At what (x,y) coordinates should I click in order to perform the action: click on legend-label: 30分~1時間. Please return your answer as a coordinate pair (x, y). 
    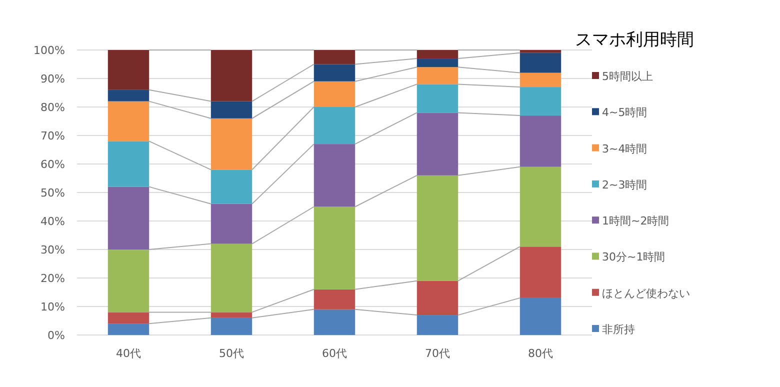
    Looking at the image, I should click on (634, 257).